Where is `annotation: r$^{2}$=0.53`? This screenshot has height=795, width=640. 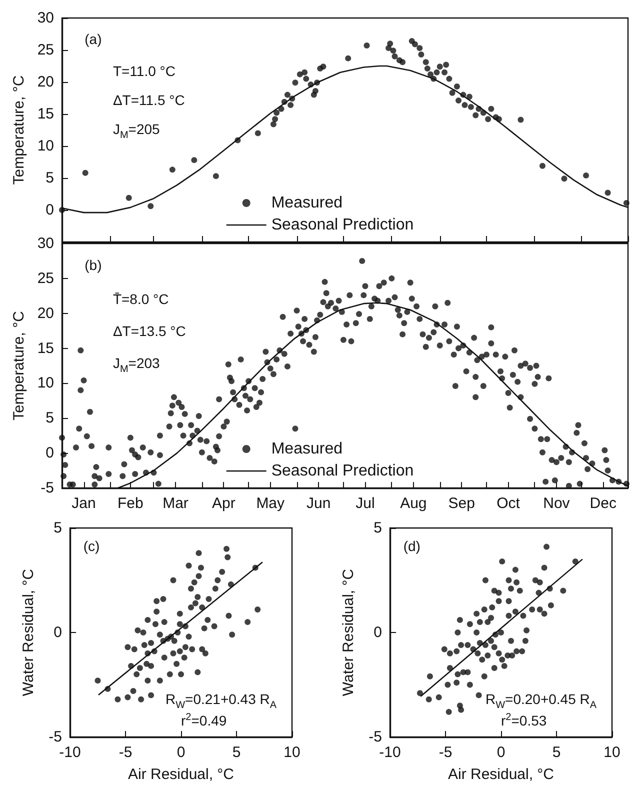
annotation: r$^{2}$=0.53 is located at coordinates (524, 720).